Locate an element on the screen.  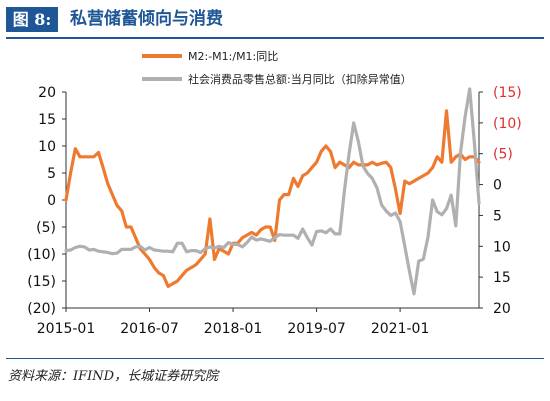
left-tick-label: 10 is located at coordinates (47, 147).